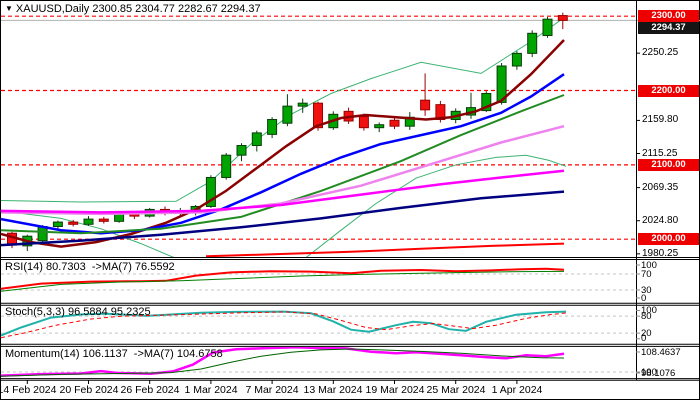  What do you see at coordinates (283, 191) in the screenshot?
I see `ma-magenta` at bounding box center [283, 191].